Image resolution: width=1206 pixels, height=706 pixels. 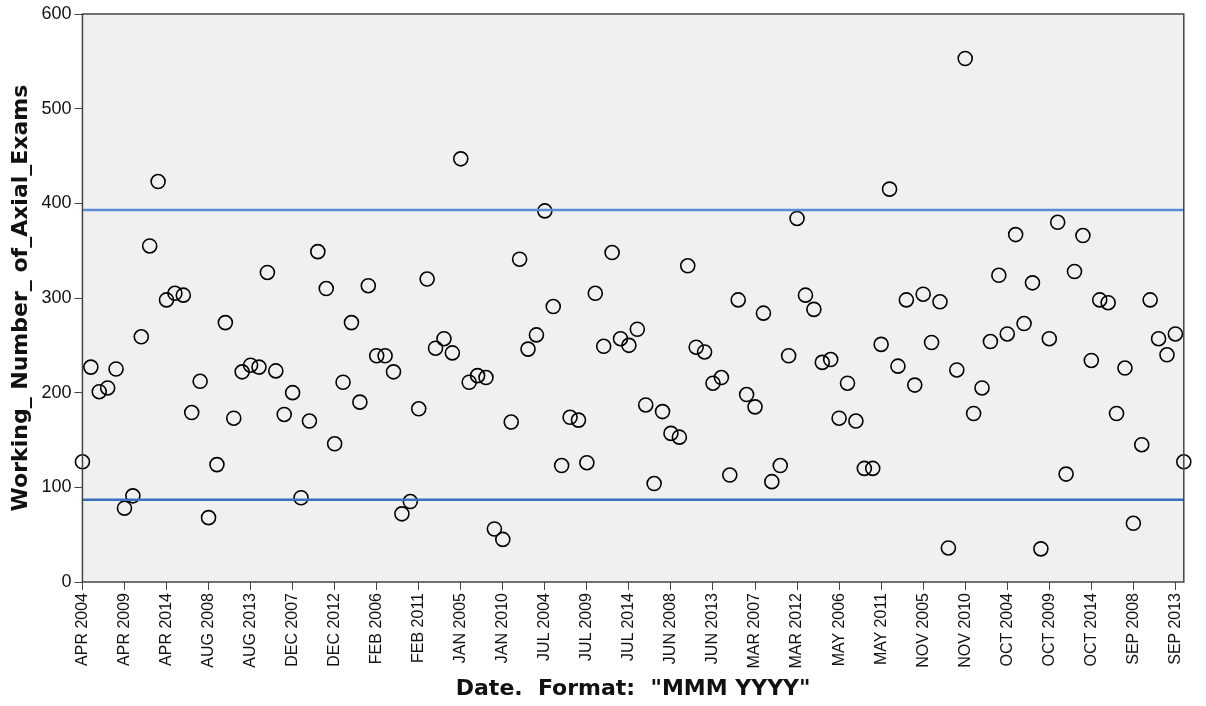 I want to click on y-tick-label: 500, so click(x=56, y=107).